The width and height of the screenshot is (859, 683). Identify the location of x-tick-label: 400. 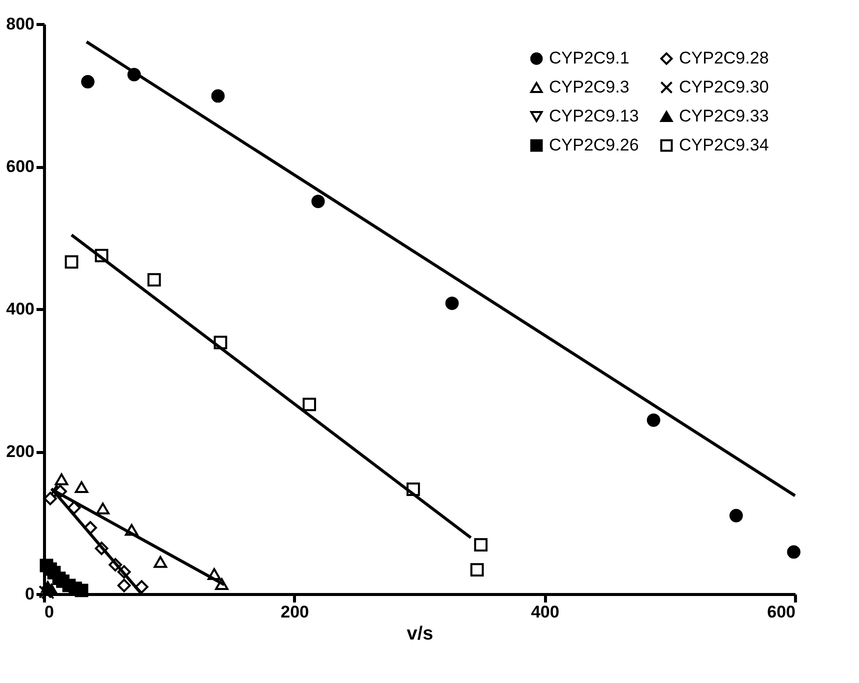
(545, 612).